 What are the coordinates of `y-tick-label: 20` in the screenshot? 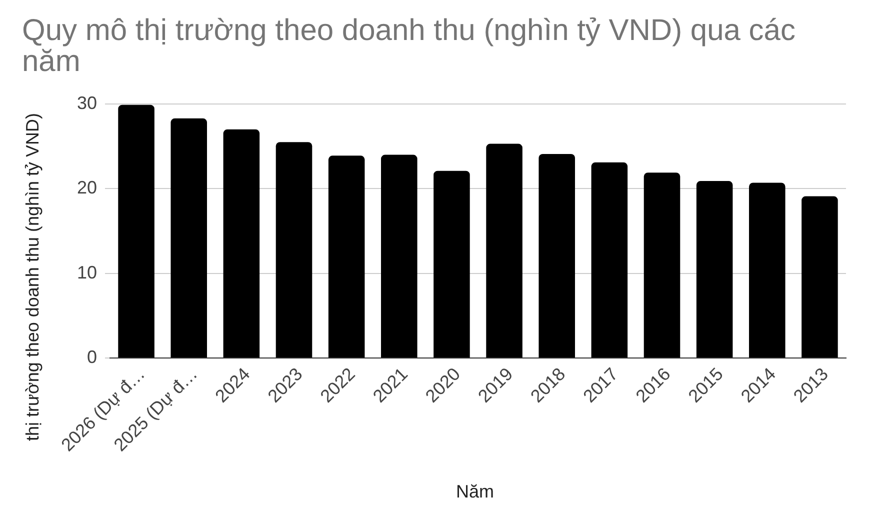 It's located at (86, 188).